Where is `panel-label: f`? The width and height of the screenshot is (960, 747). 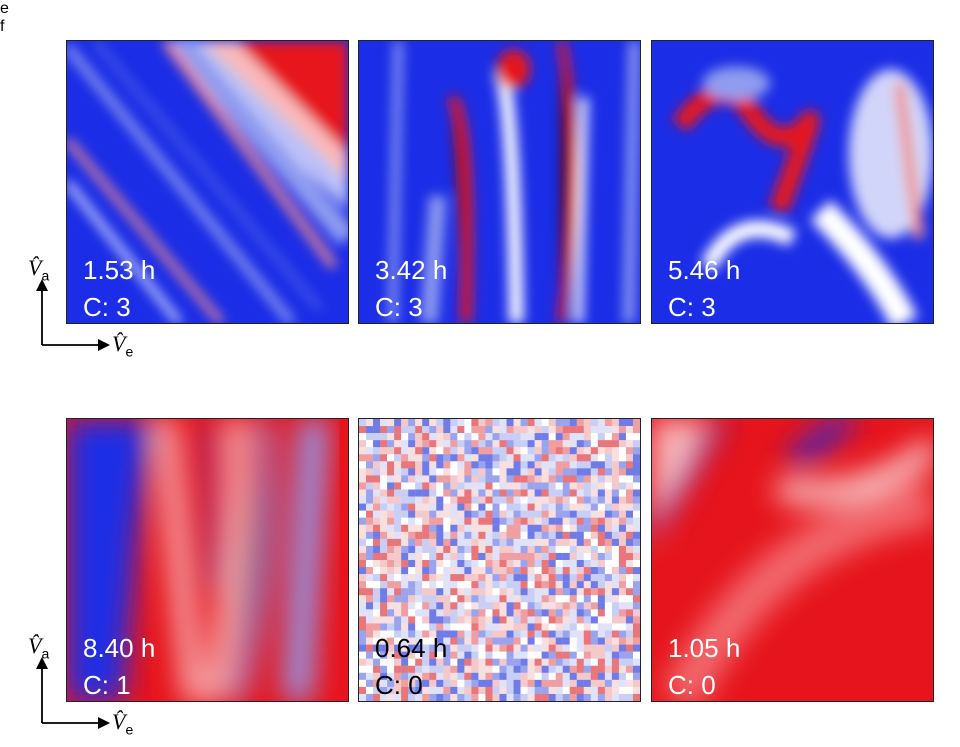
panel-label: f is located at coordinates (2, 26).